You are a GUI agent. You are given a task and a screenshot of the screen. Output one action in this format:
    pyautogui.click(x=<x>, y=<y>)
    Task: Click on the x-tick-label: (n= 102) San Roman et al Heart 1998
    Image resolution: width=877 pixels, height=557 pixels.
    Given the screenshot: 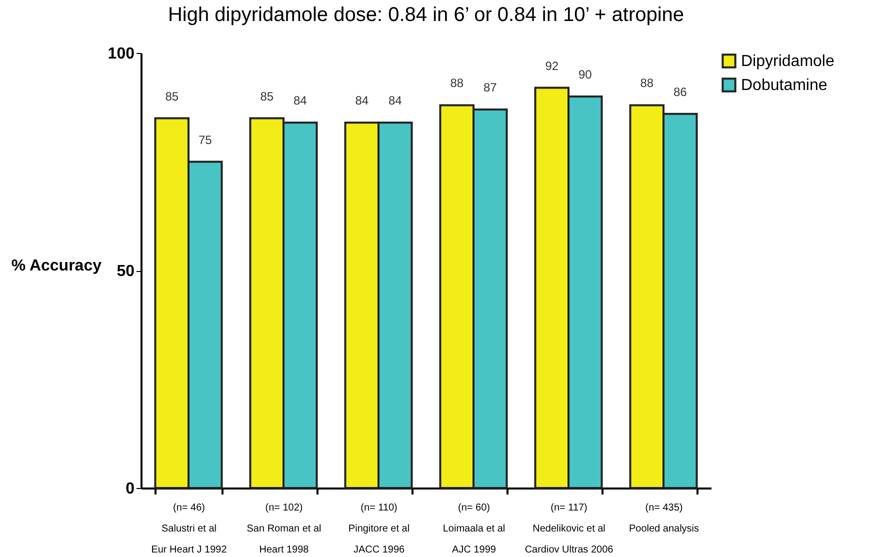 What is the action you would take?
    pyautogui.click(x=284, y=529)
    